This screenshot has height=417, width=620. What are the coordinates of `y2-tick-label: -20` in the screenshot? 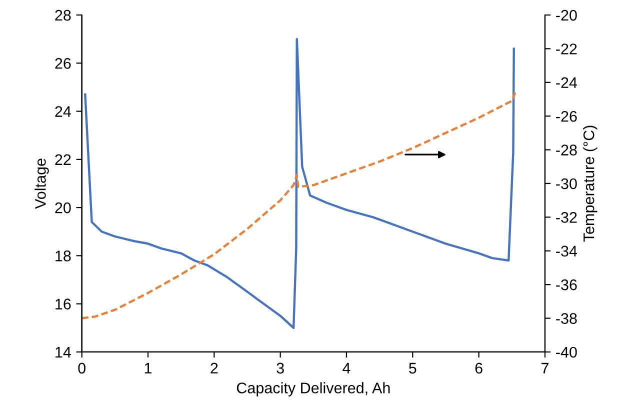 It's located at (566, 15).